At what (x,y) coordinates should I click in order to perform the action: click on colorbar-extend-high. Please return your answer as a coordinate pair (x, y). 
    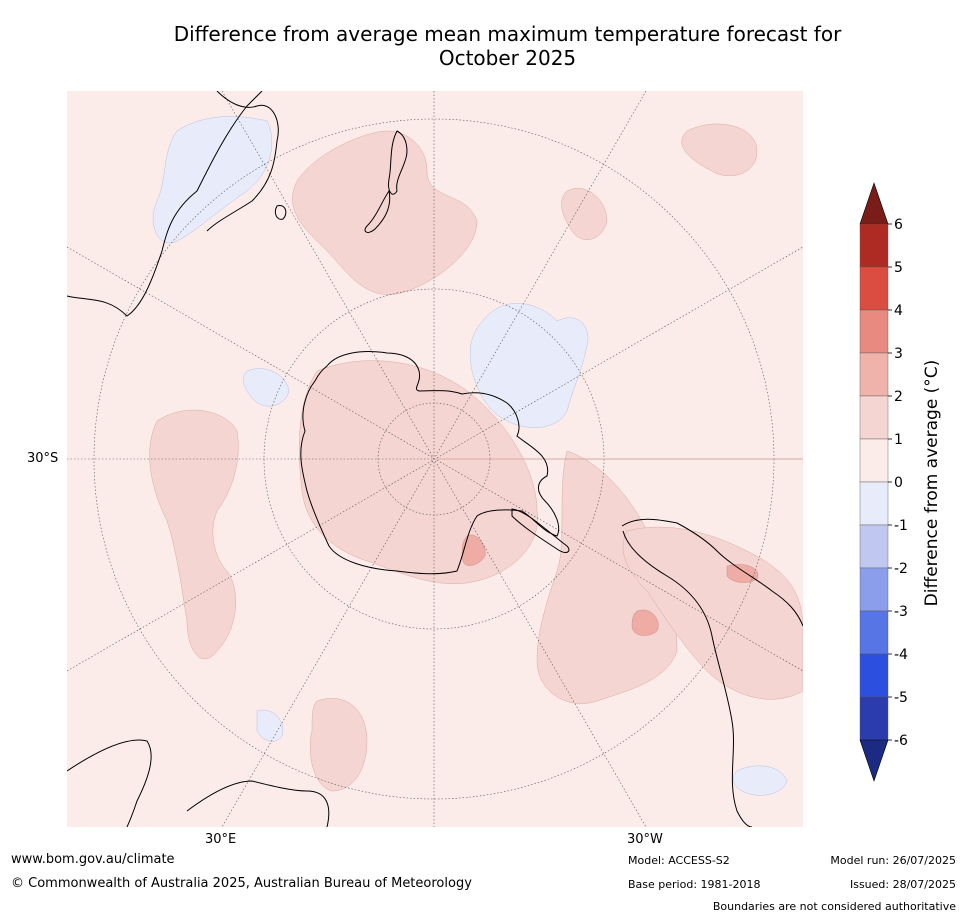
    Looking at the image, I should click on (874, 203).